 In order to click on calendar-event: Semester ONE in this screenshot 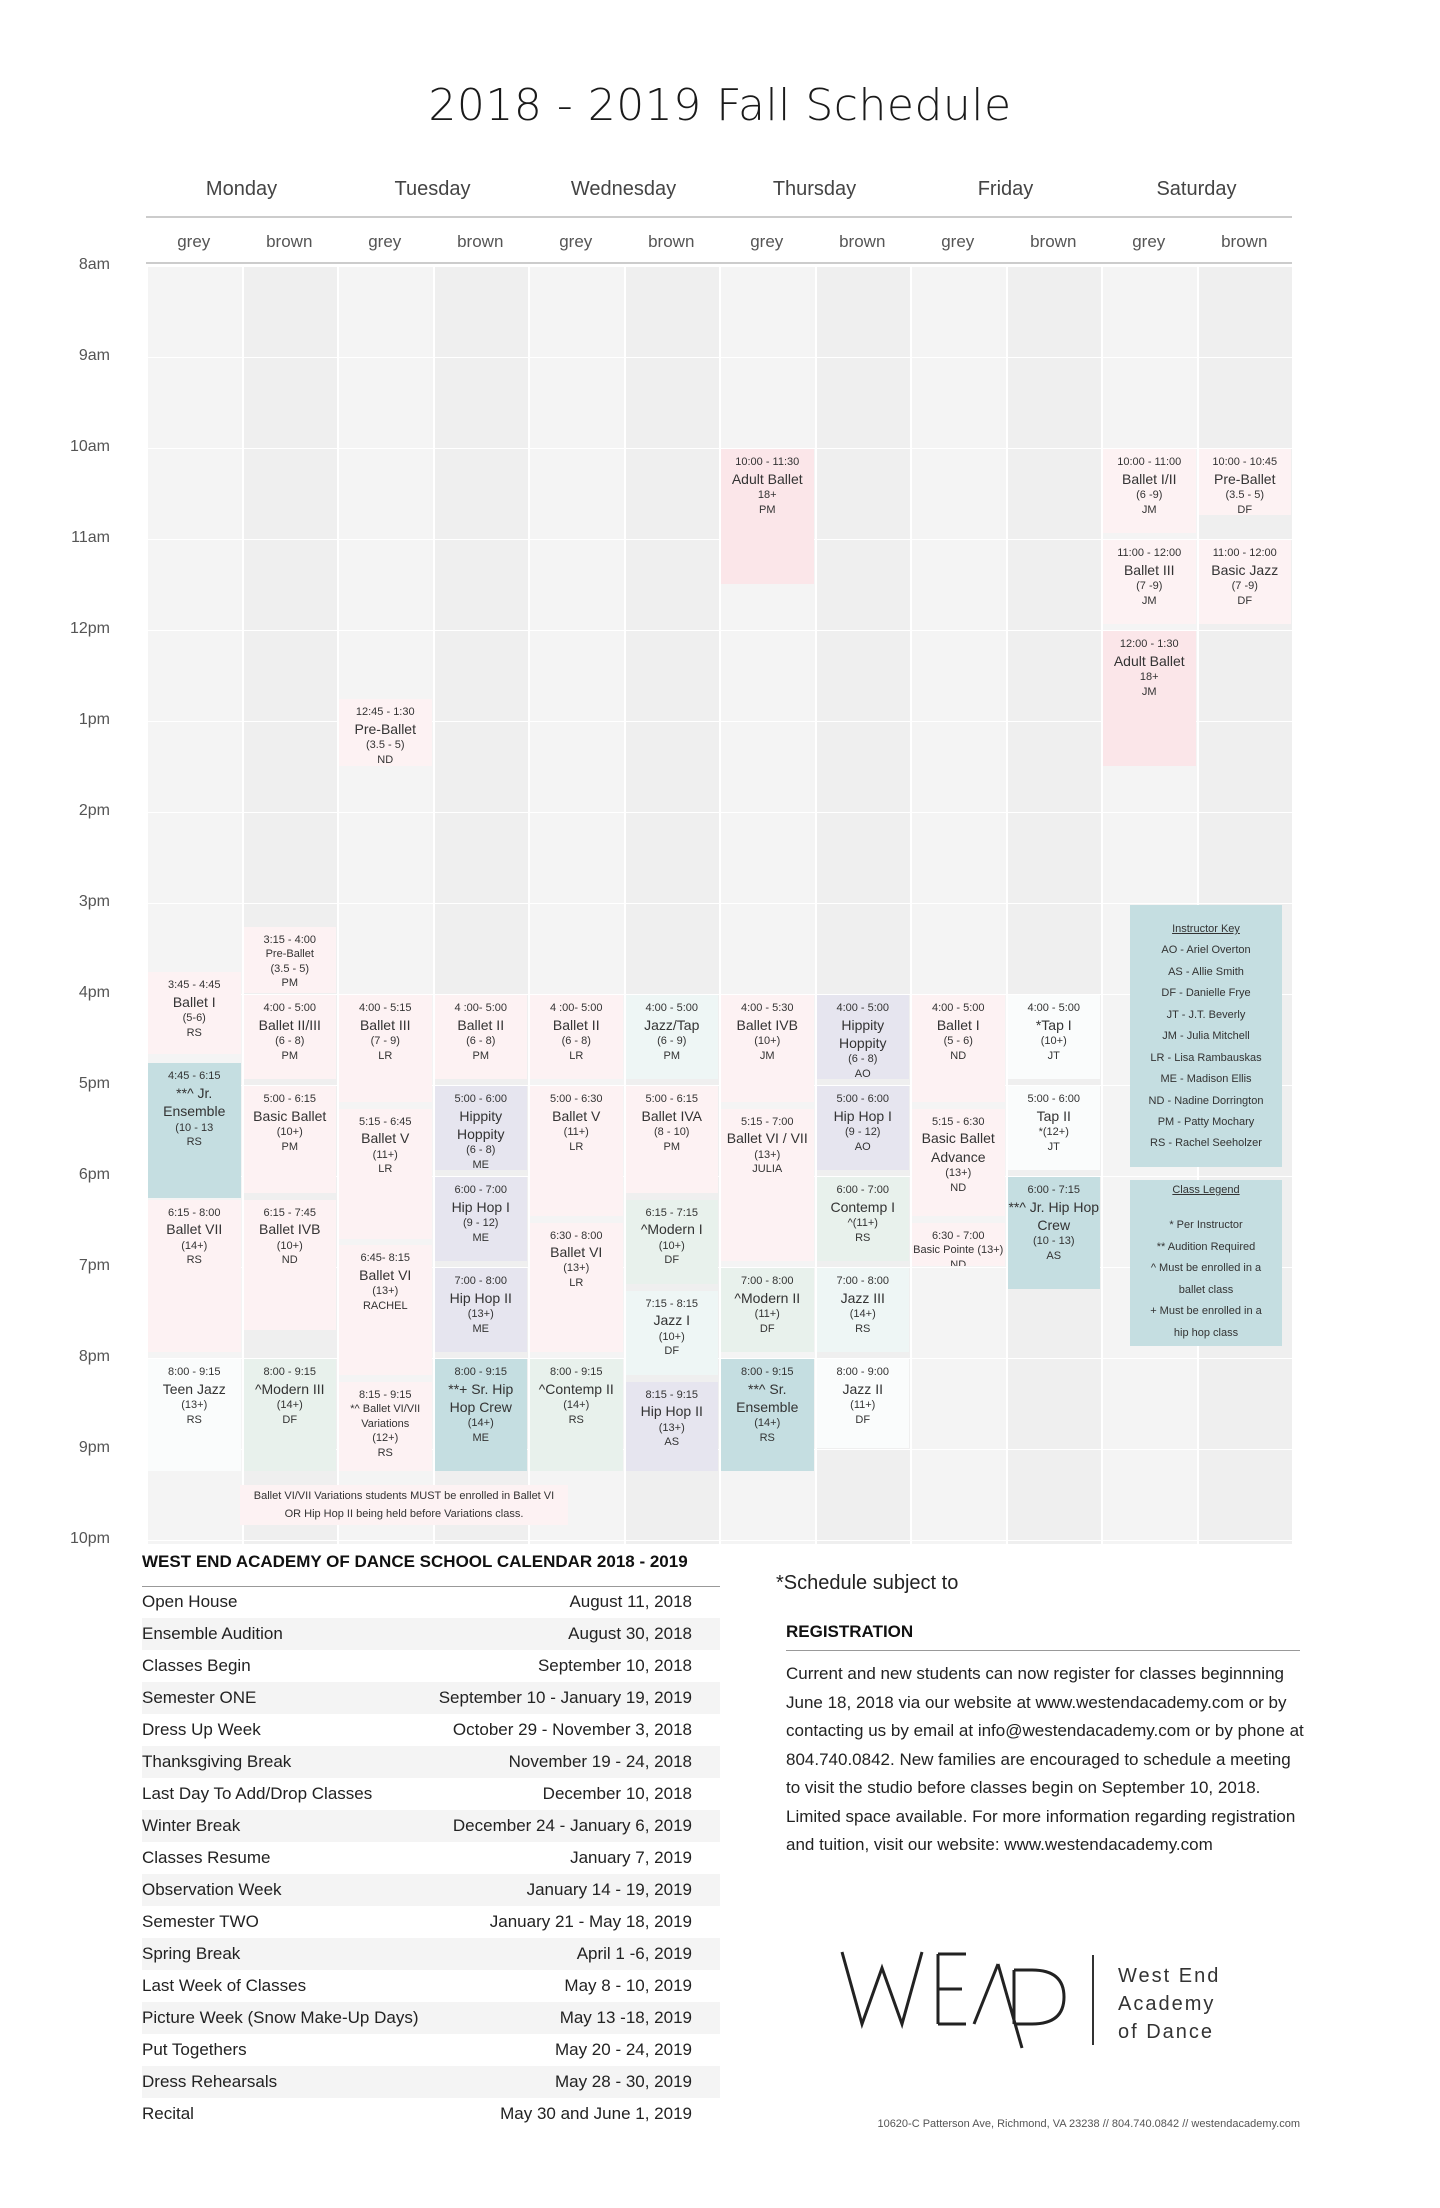, I will do `click(199, 1697)`.